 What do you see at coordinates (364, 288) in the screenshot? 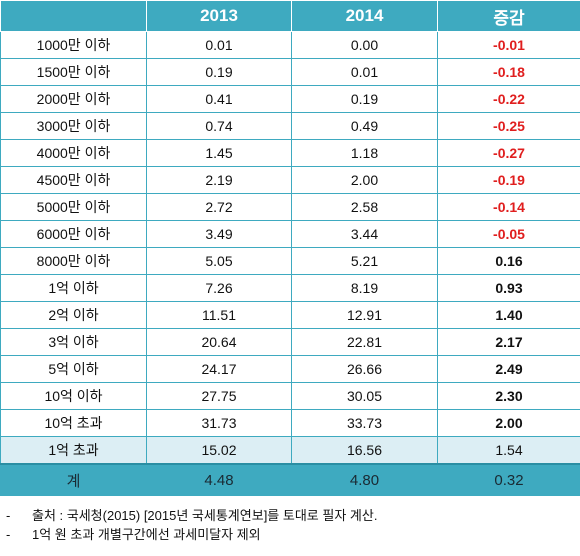
I see `value-2014: 8.19` at bounding box center [364, 288].